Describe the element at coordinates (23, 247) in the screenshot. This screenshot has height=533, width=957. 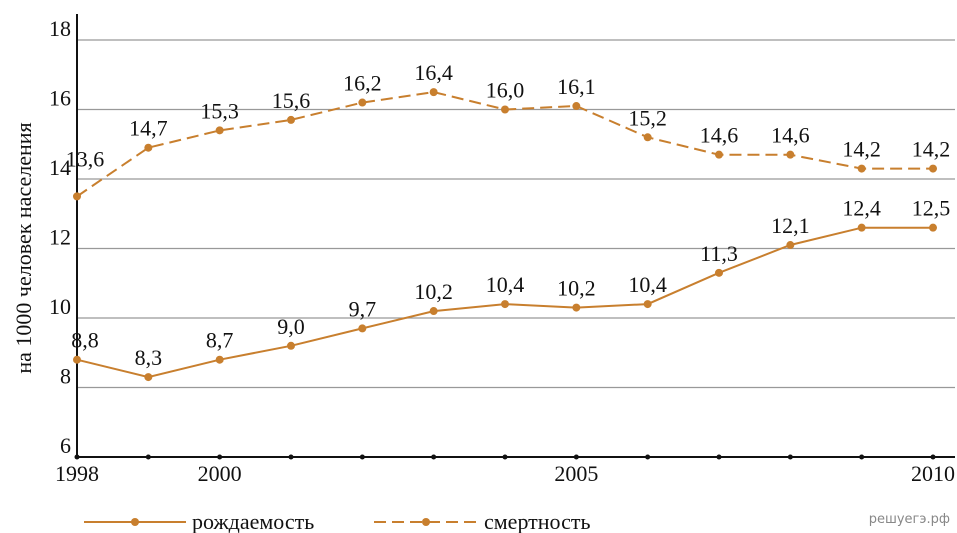
I see `y-axis-title: на 1000 человек населения` at that location.